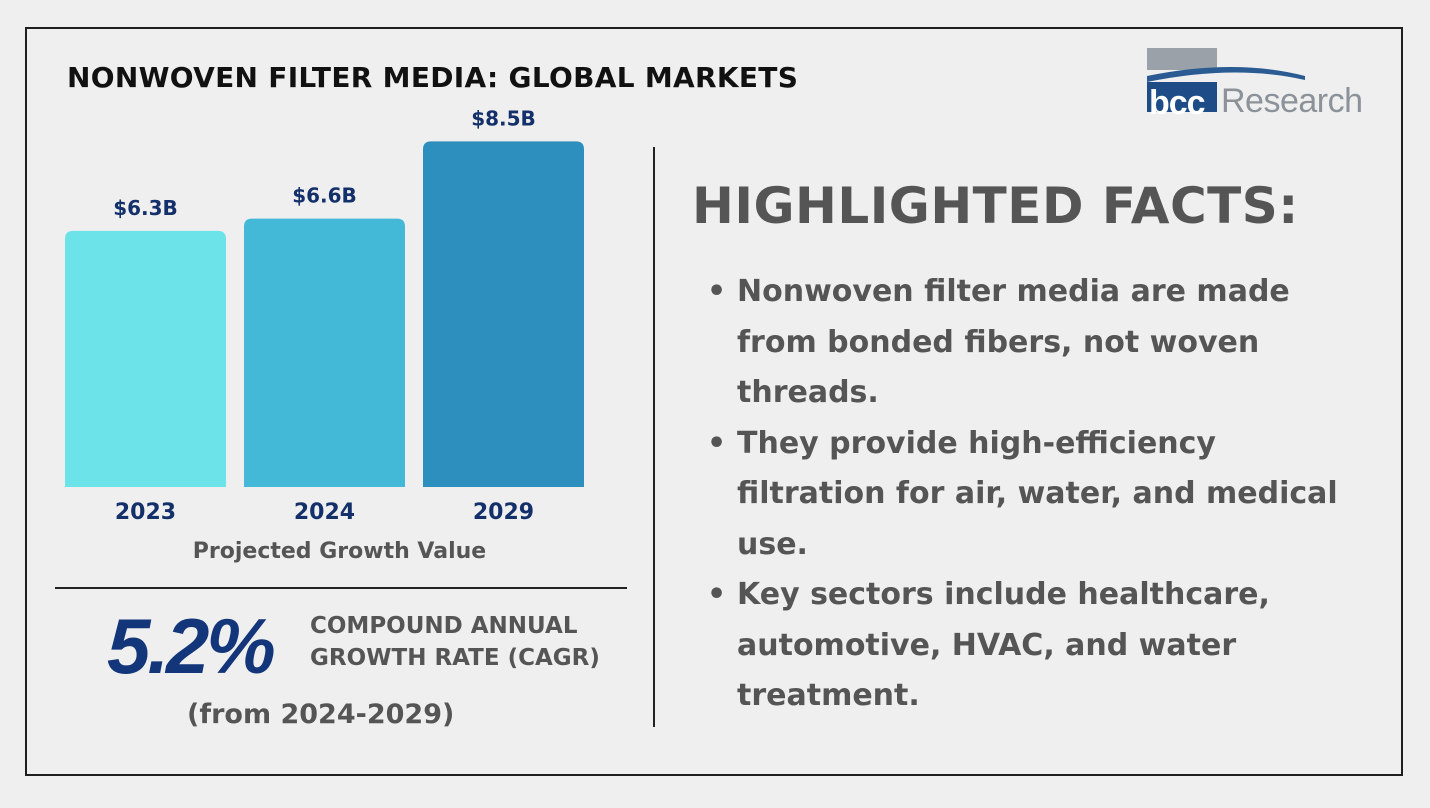  I want to click on divider-vertical, so click(654, 437).